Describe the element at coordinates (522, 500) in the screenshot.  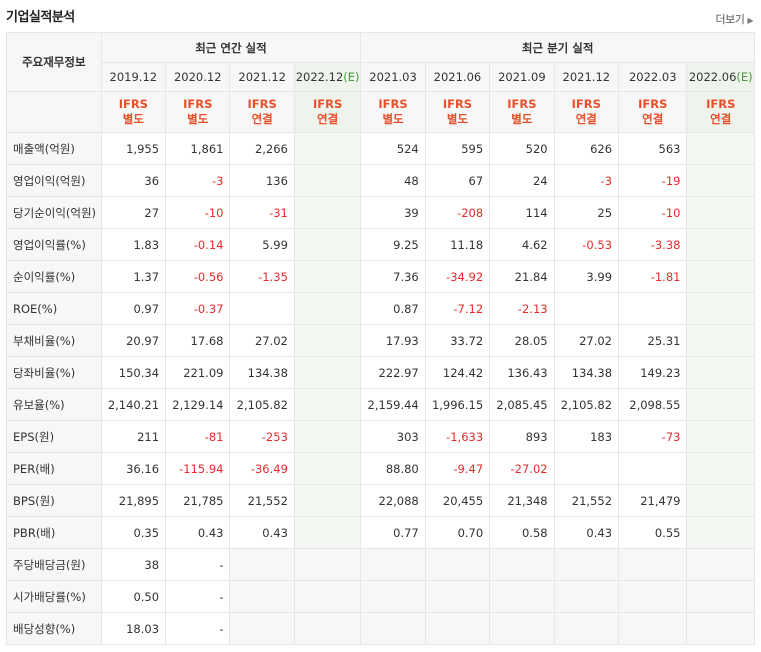
I see `table-cell: 21,348` at that location.